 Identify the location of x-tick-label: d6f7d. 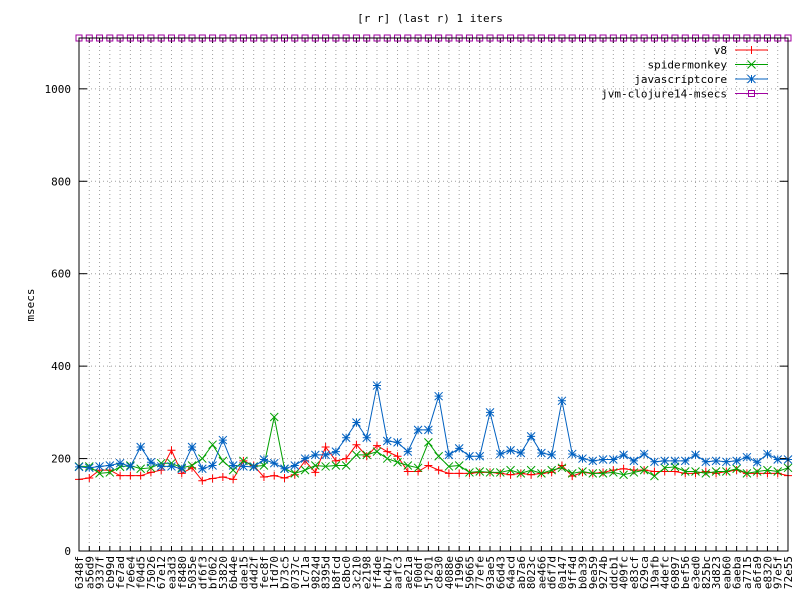
(552, 572).